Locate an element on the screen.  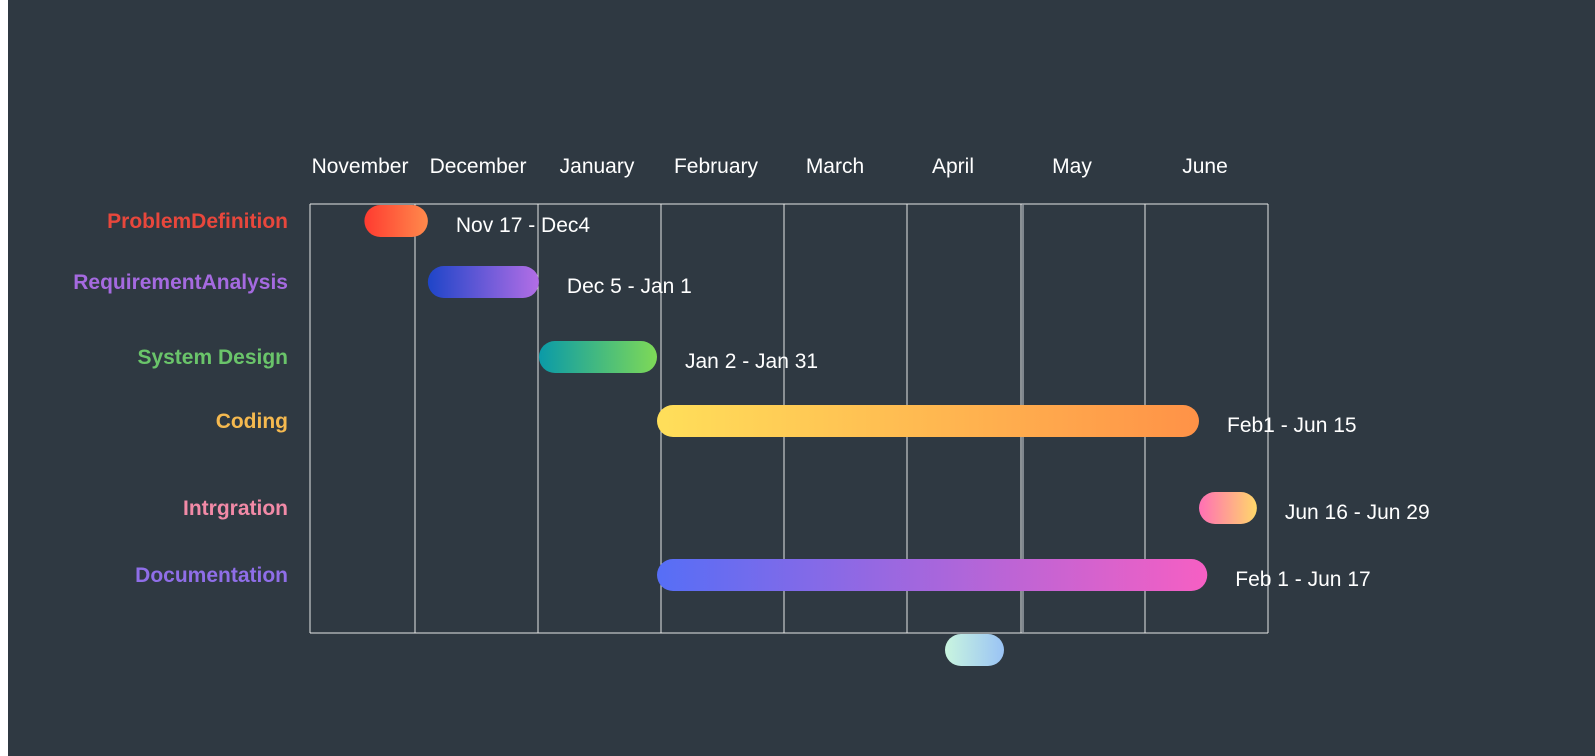
range-label: Feb1 - Jun 15 is located at coordinates (1292, 425).